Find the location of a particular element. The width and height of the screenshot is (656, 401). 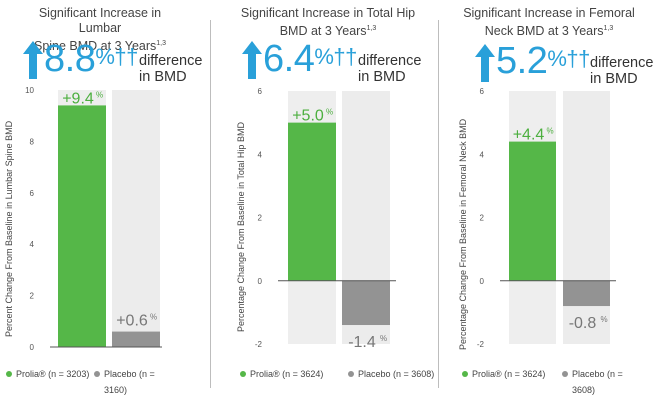

title-line-2: Spine BMD at 3 Years is located at coordinates (95, 46).